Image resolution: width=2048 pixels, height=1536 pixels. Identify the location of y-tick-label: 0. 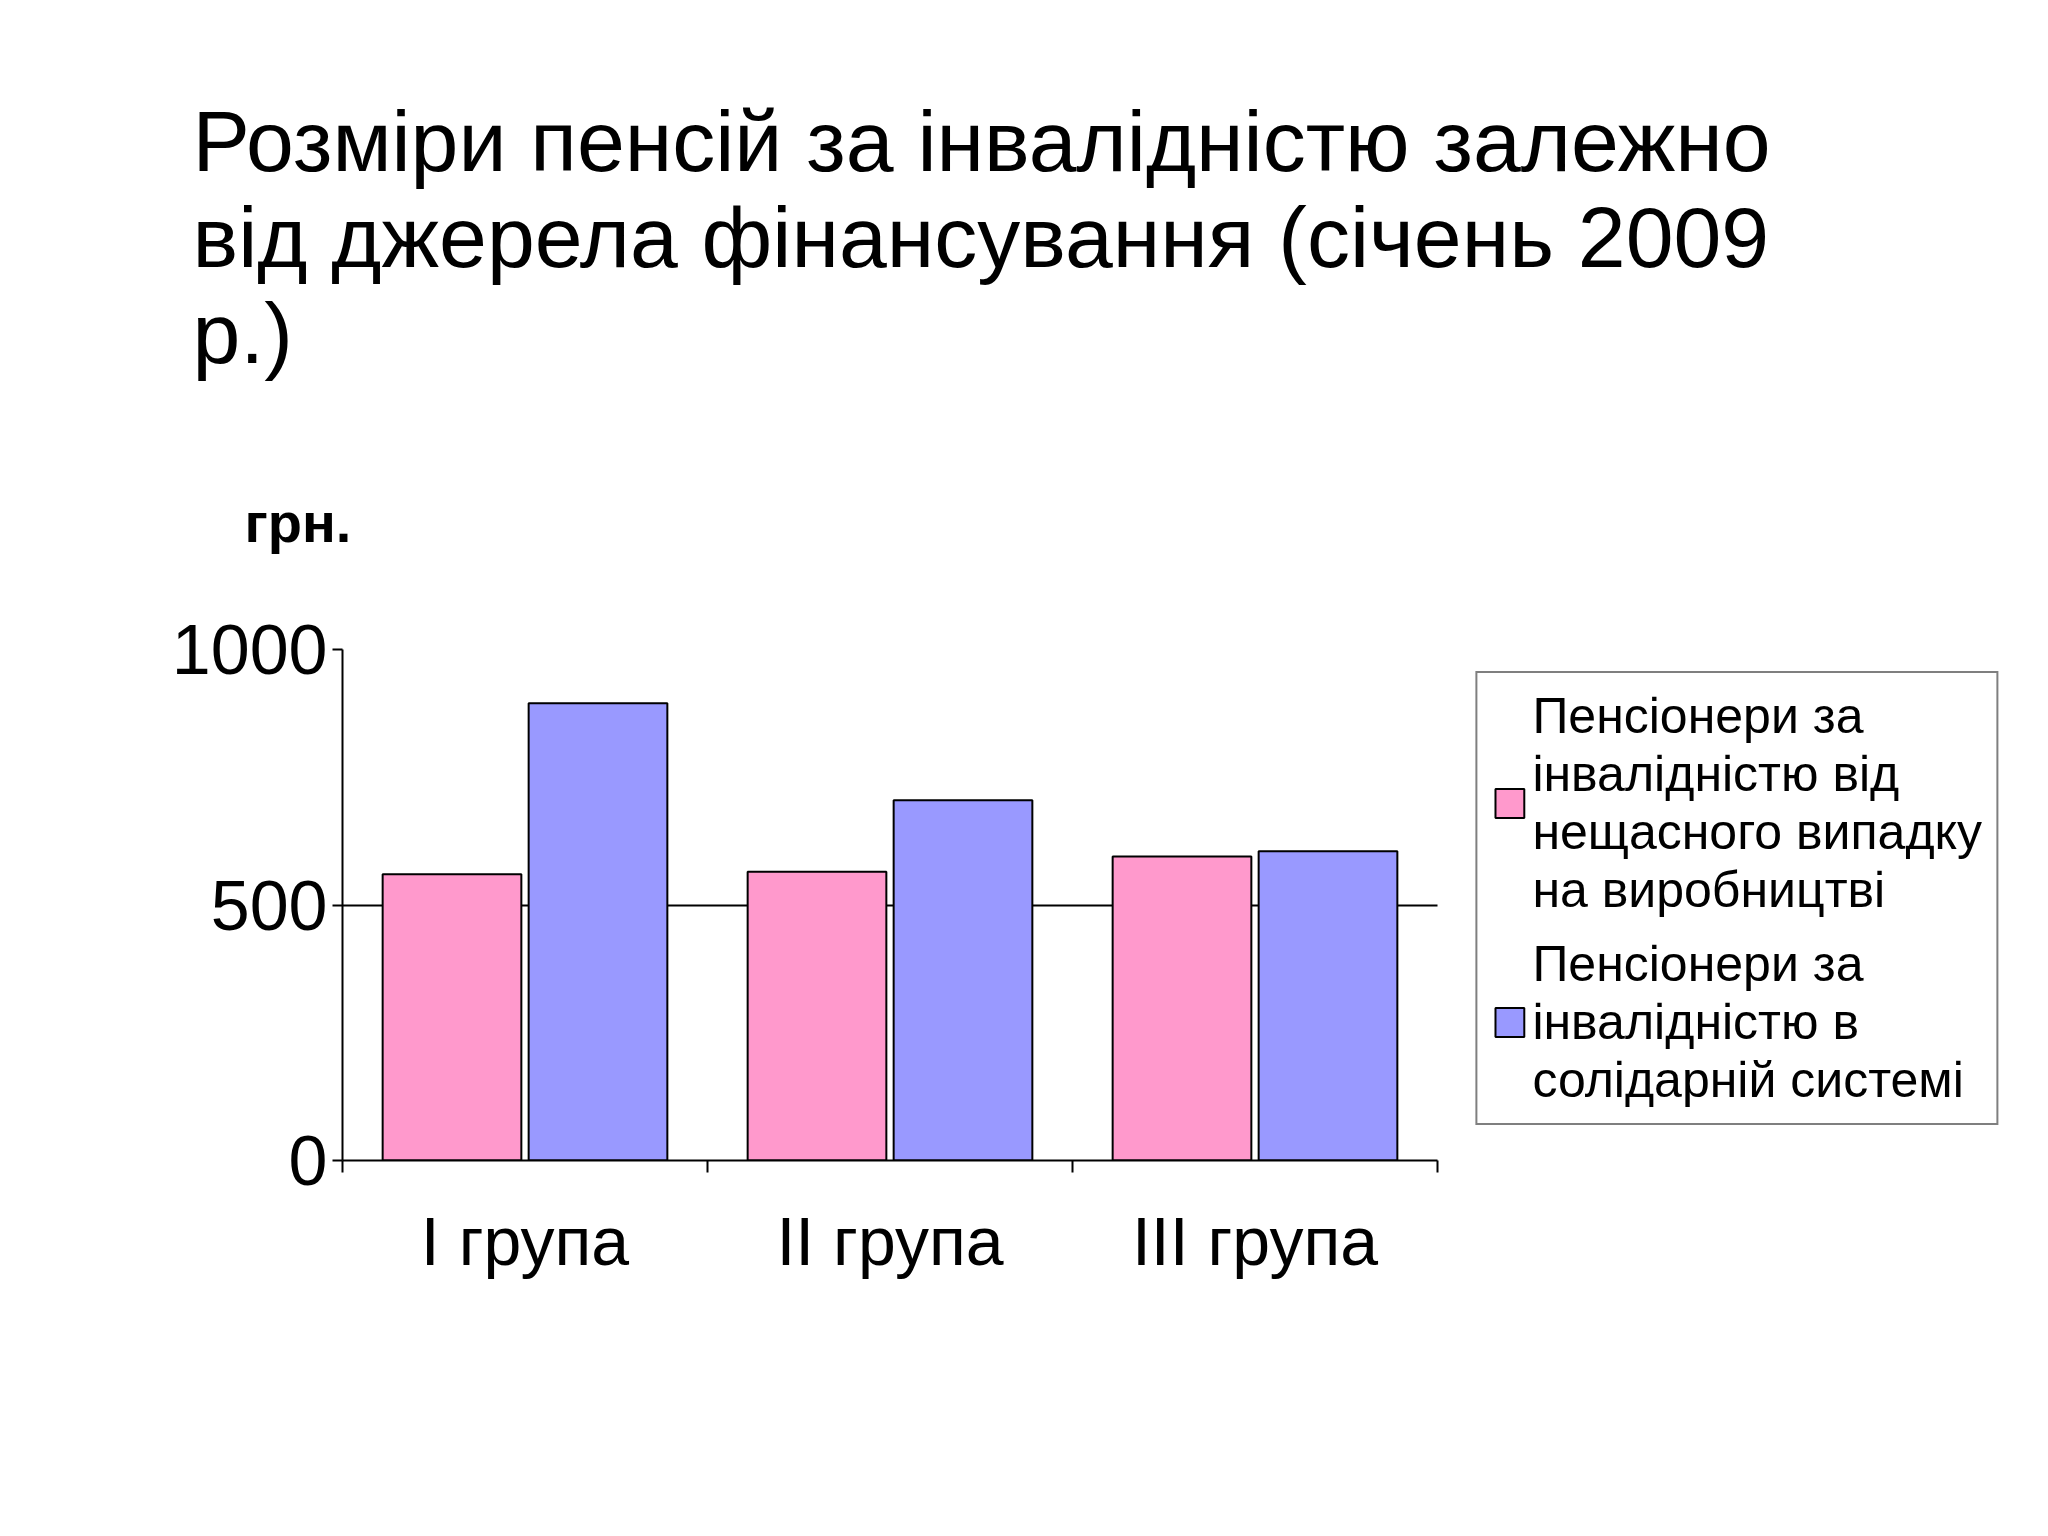
(308, 1161).